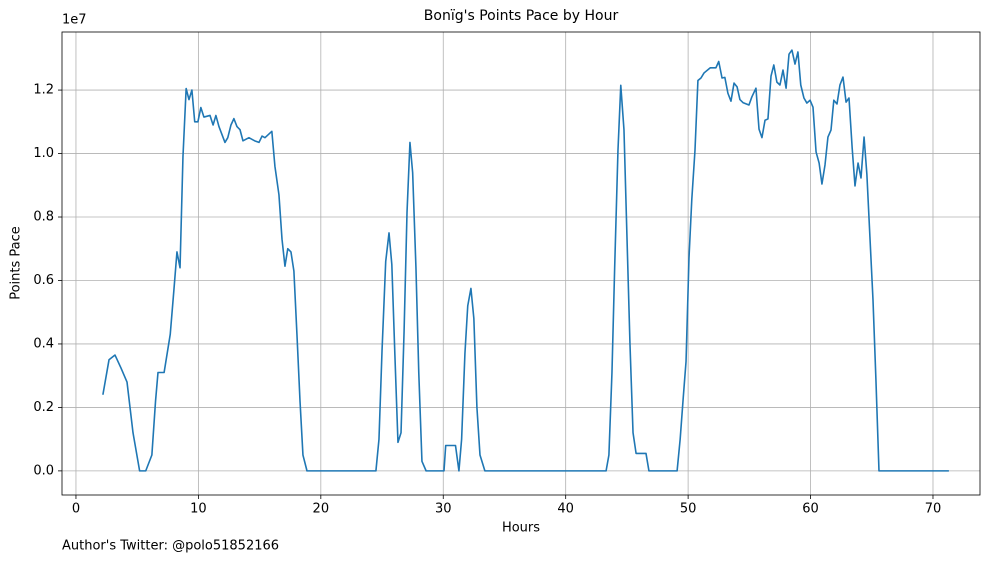  I want to click on chart-title: Bonïg's Points Pace by Hour, so click(521, 16).